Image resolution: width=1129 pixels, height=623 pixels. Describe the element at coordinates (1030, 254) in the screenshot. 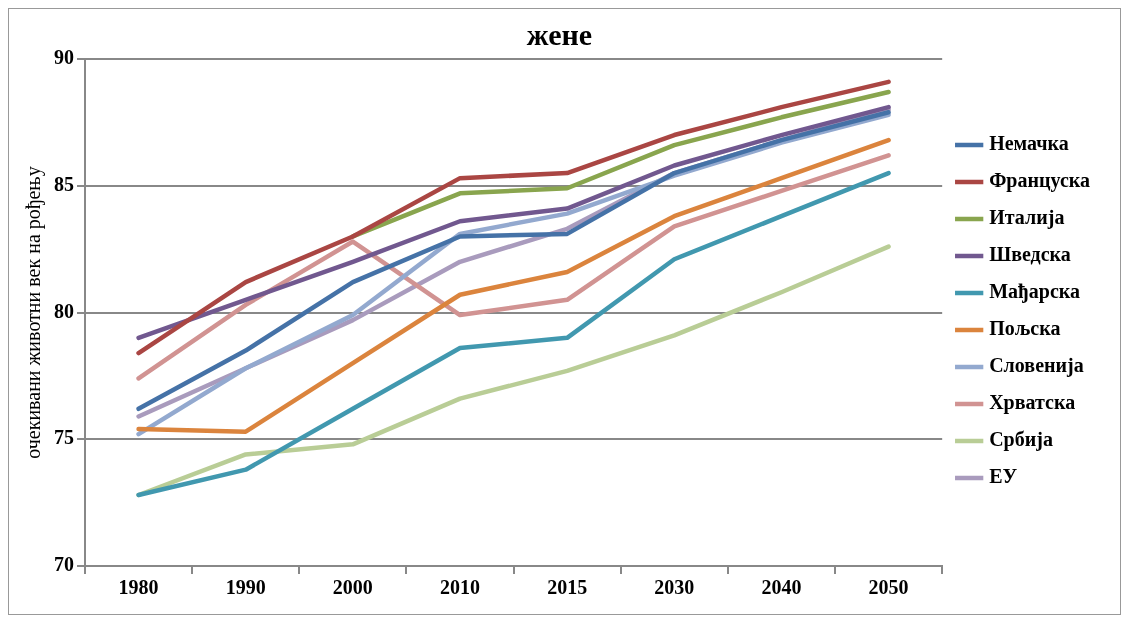

I see `legend-label: Шведска` at that location.